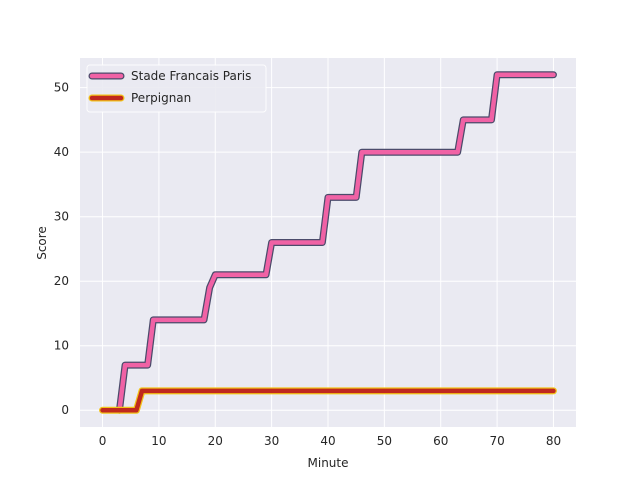 The image size is (640, 480). I want to click on x-tick-label: 20, so click(215, 441).